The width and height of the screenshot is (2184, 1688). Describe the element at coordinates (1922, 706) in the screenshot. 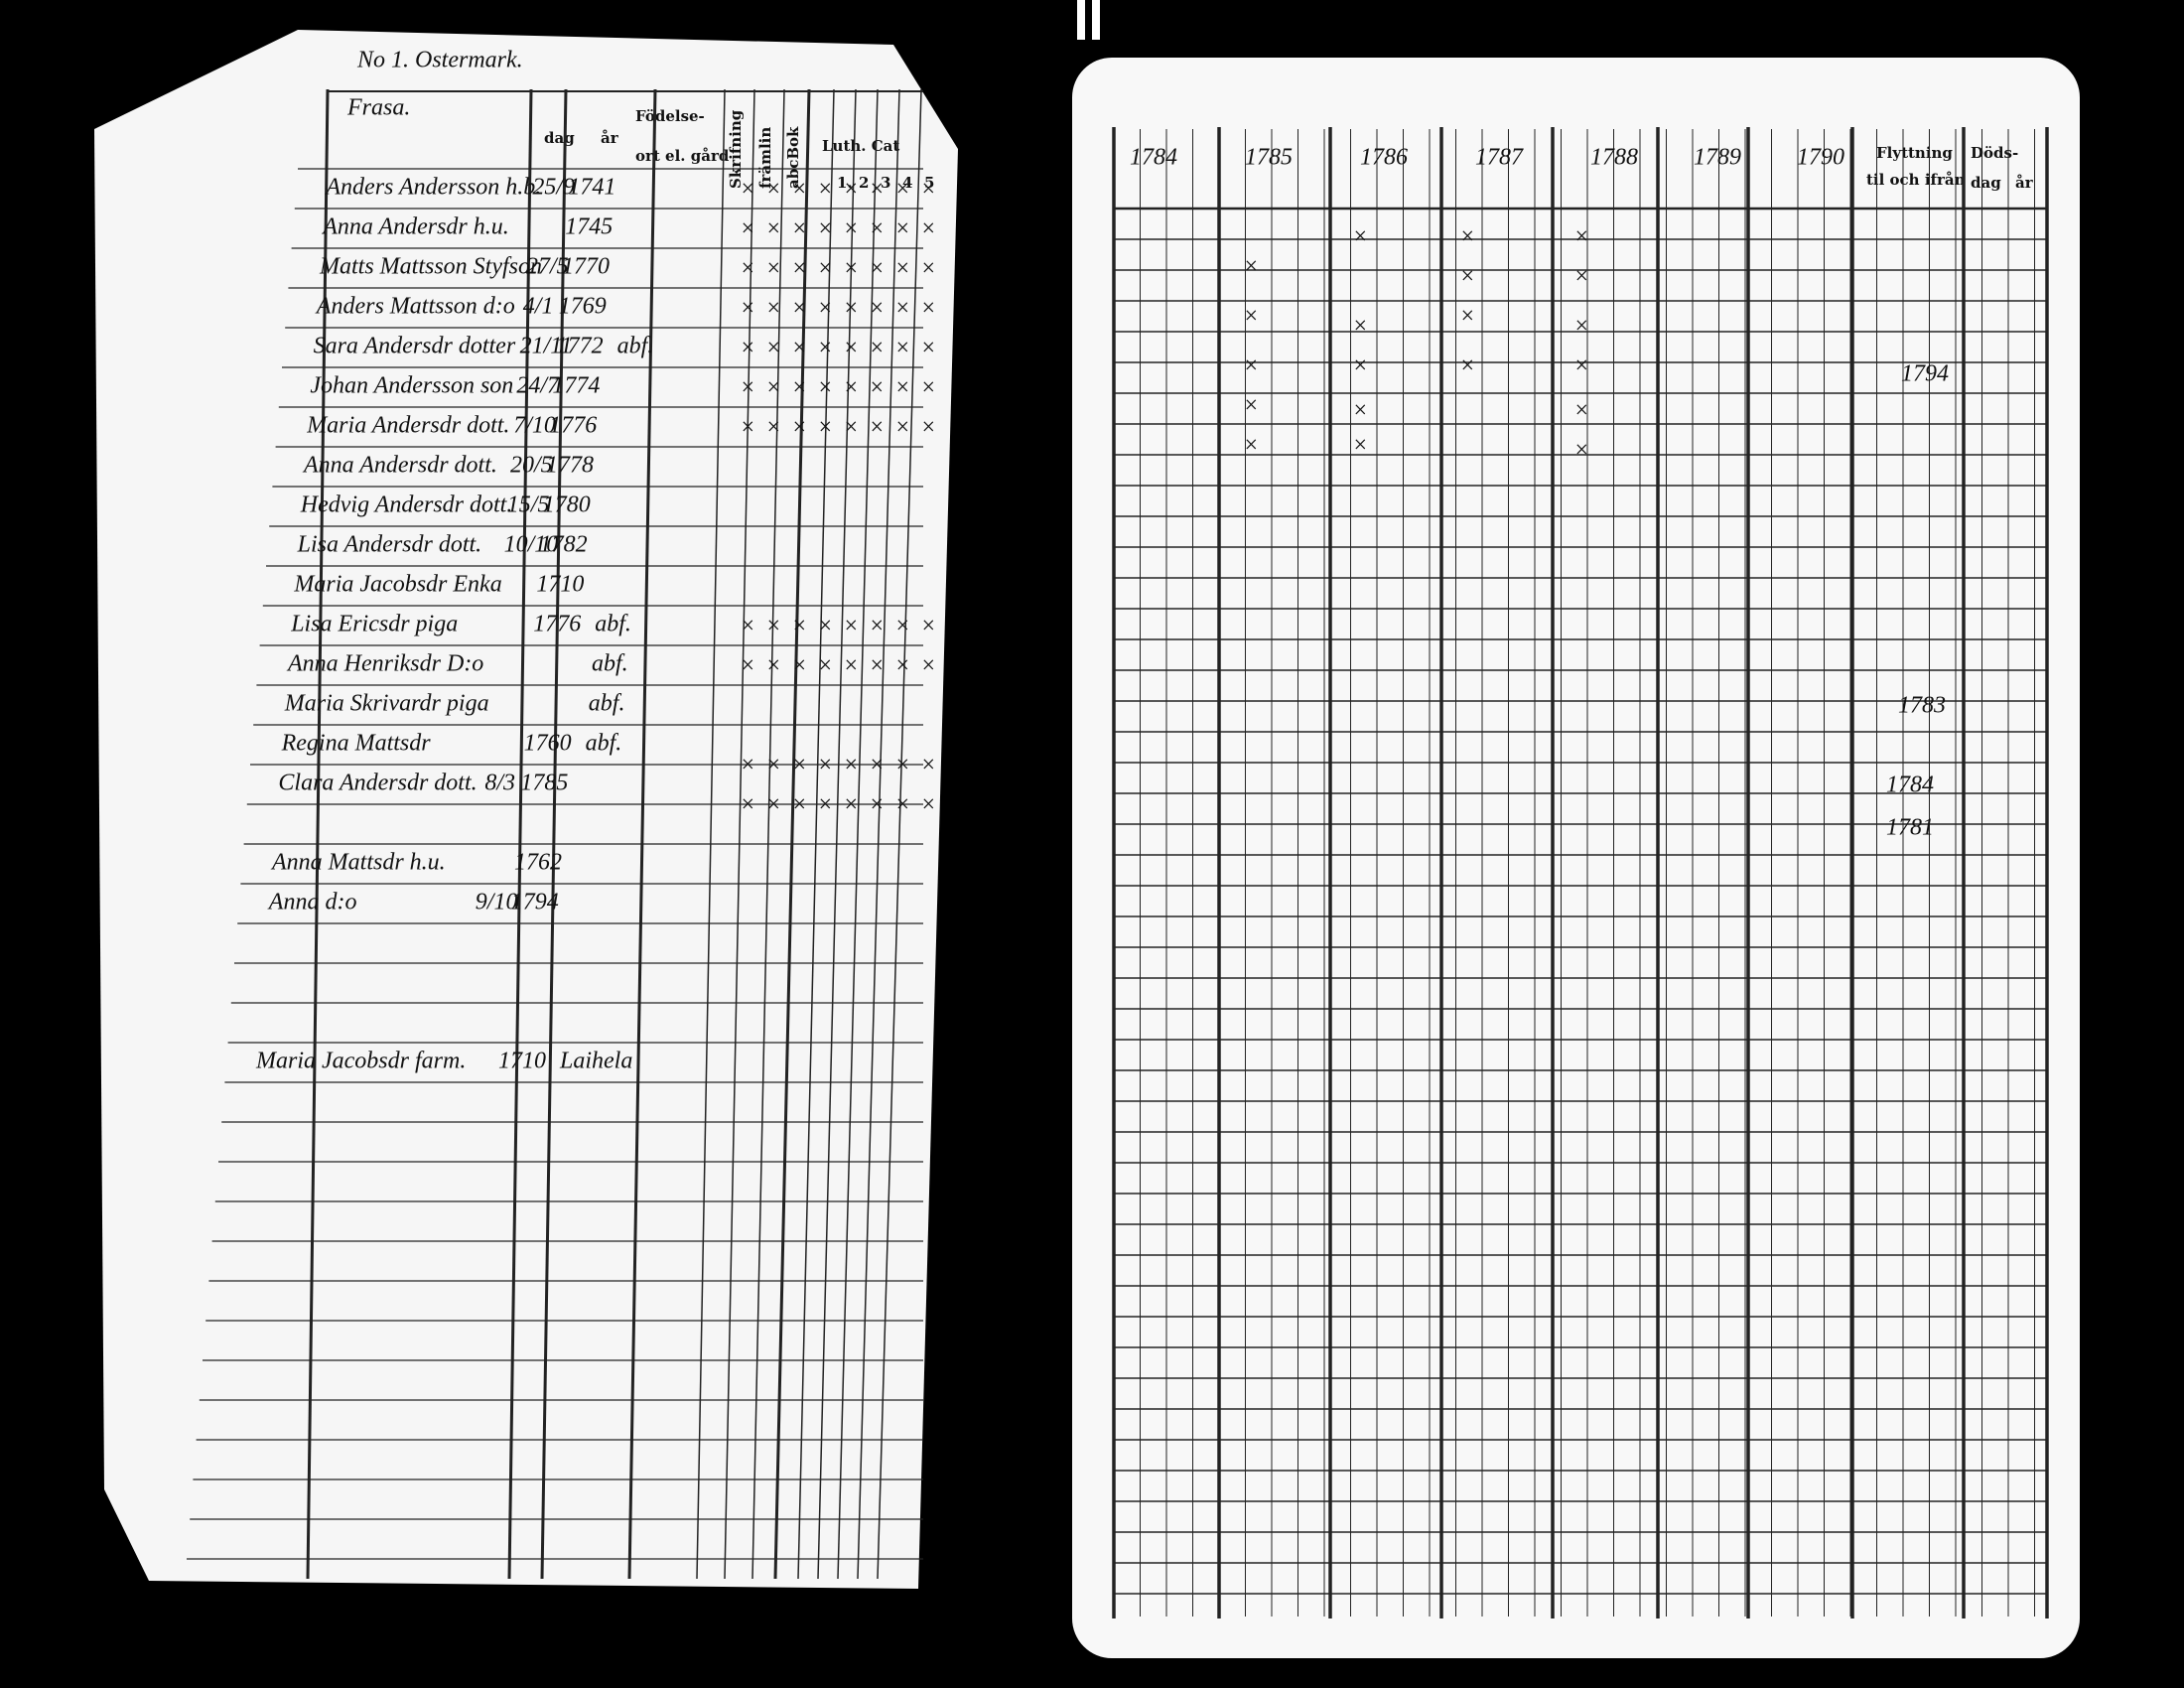

I see `move-note: 1783` at that location.